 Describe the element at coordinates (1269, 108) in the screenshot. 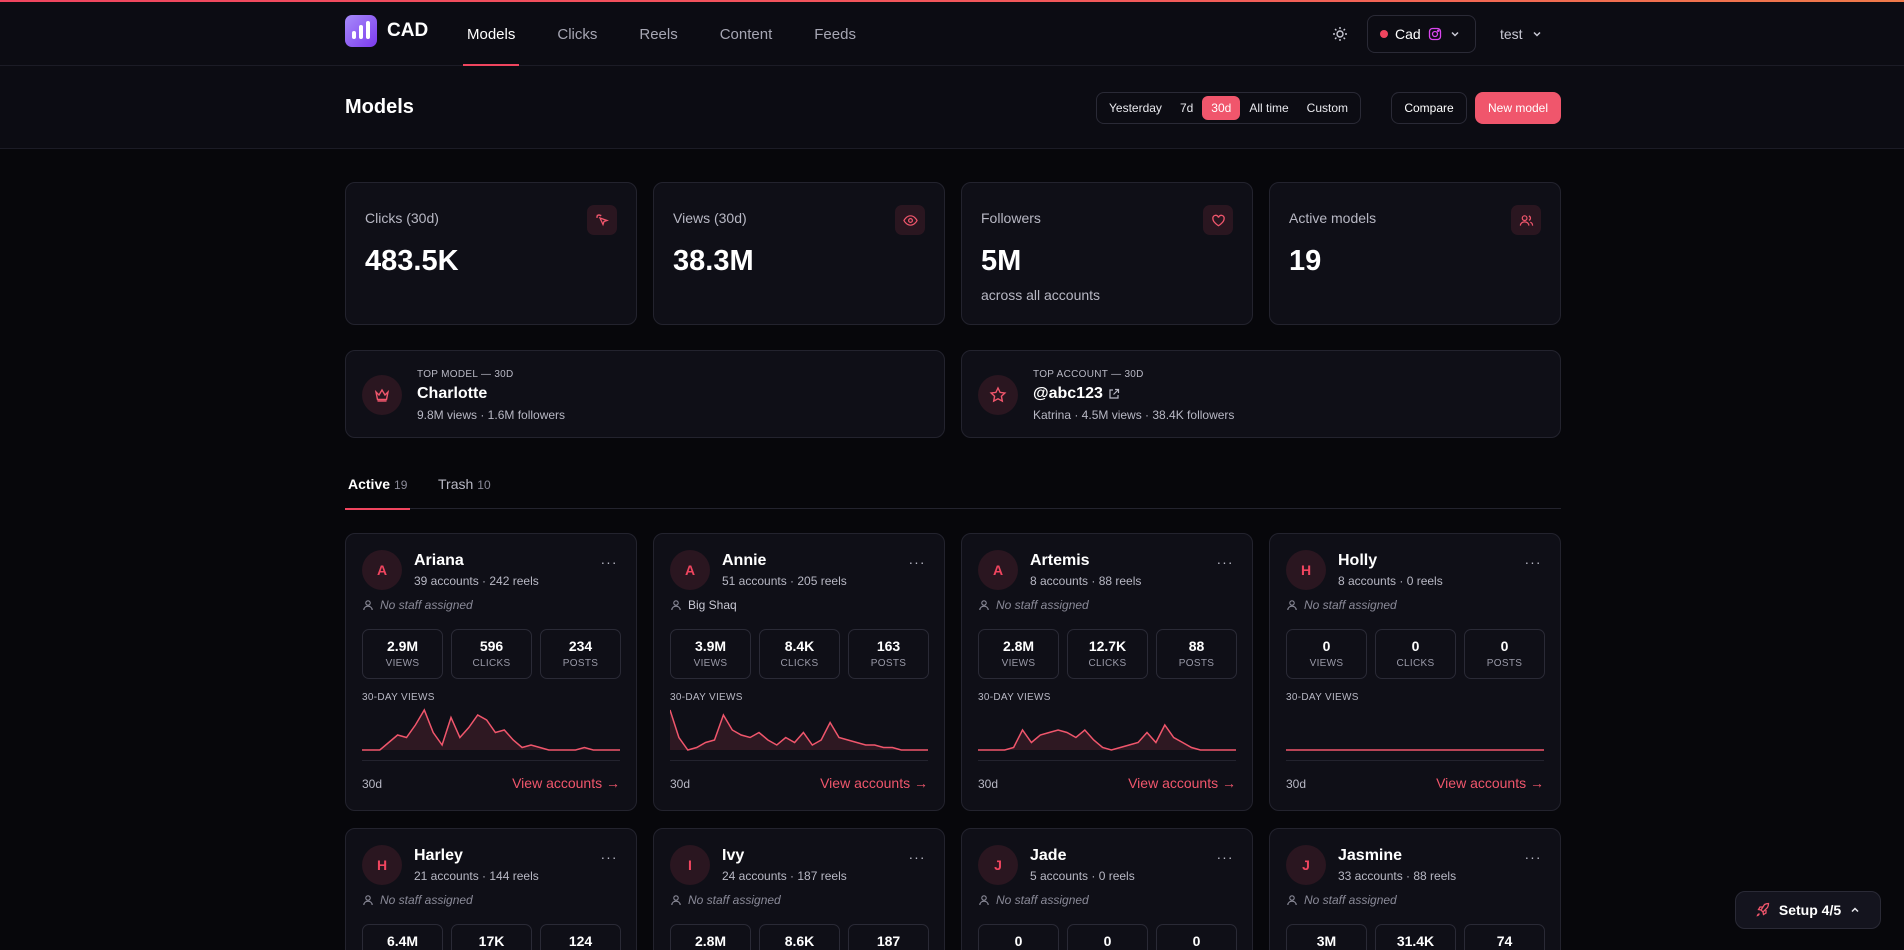

I see `range-all-time: All time` at that location.